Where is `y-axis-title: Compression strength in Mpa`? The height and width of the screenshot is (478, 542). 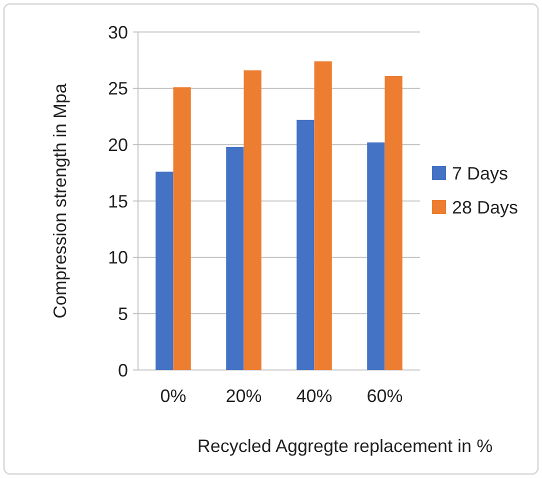
y-axis-title: Compression strength in Mpa is located at coordinates (60, 200).